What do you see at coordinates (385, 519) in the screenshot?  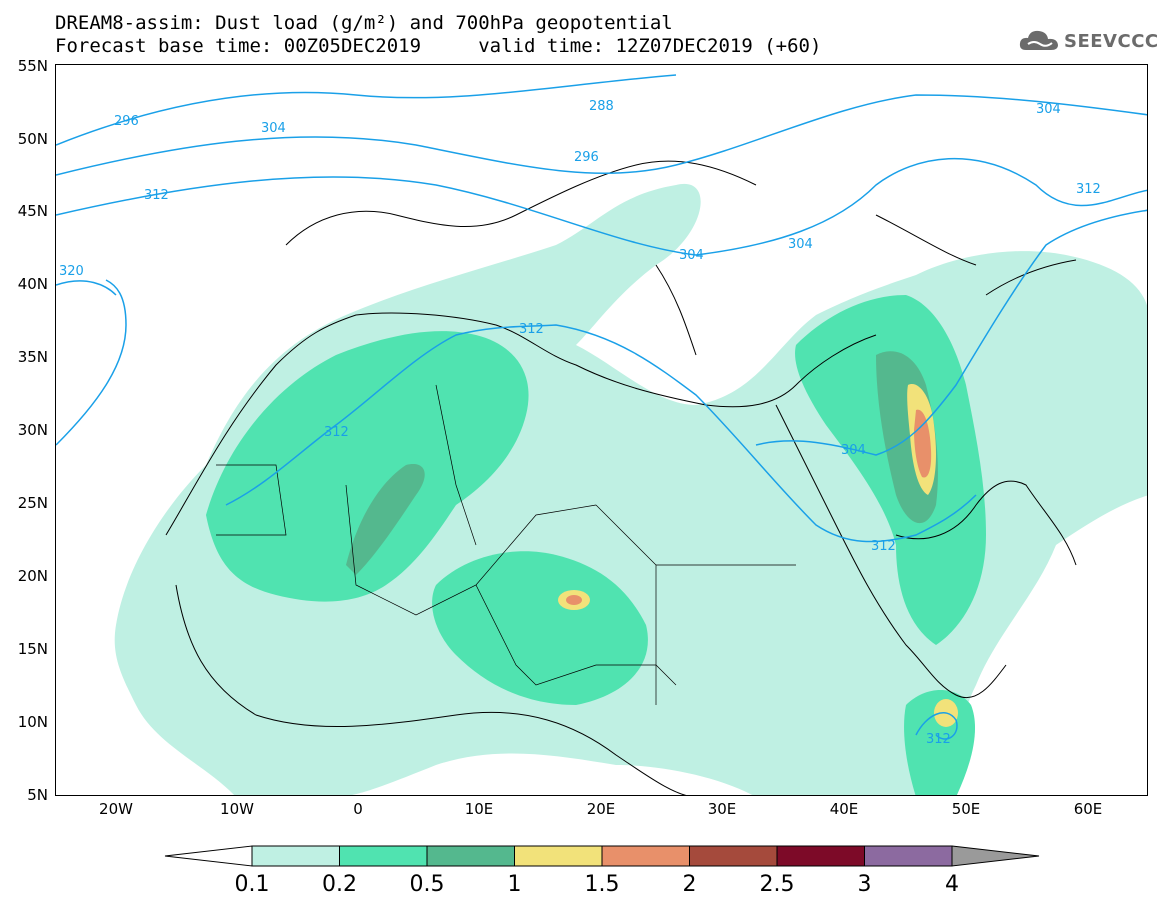 I see `dust-region-dark-sahara` at bounding box center [385, 519].